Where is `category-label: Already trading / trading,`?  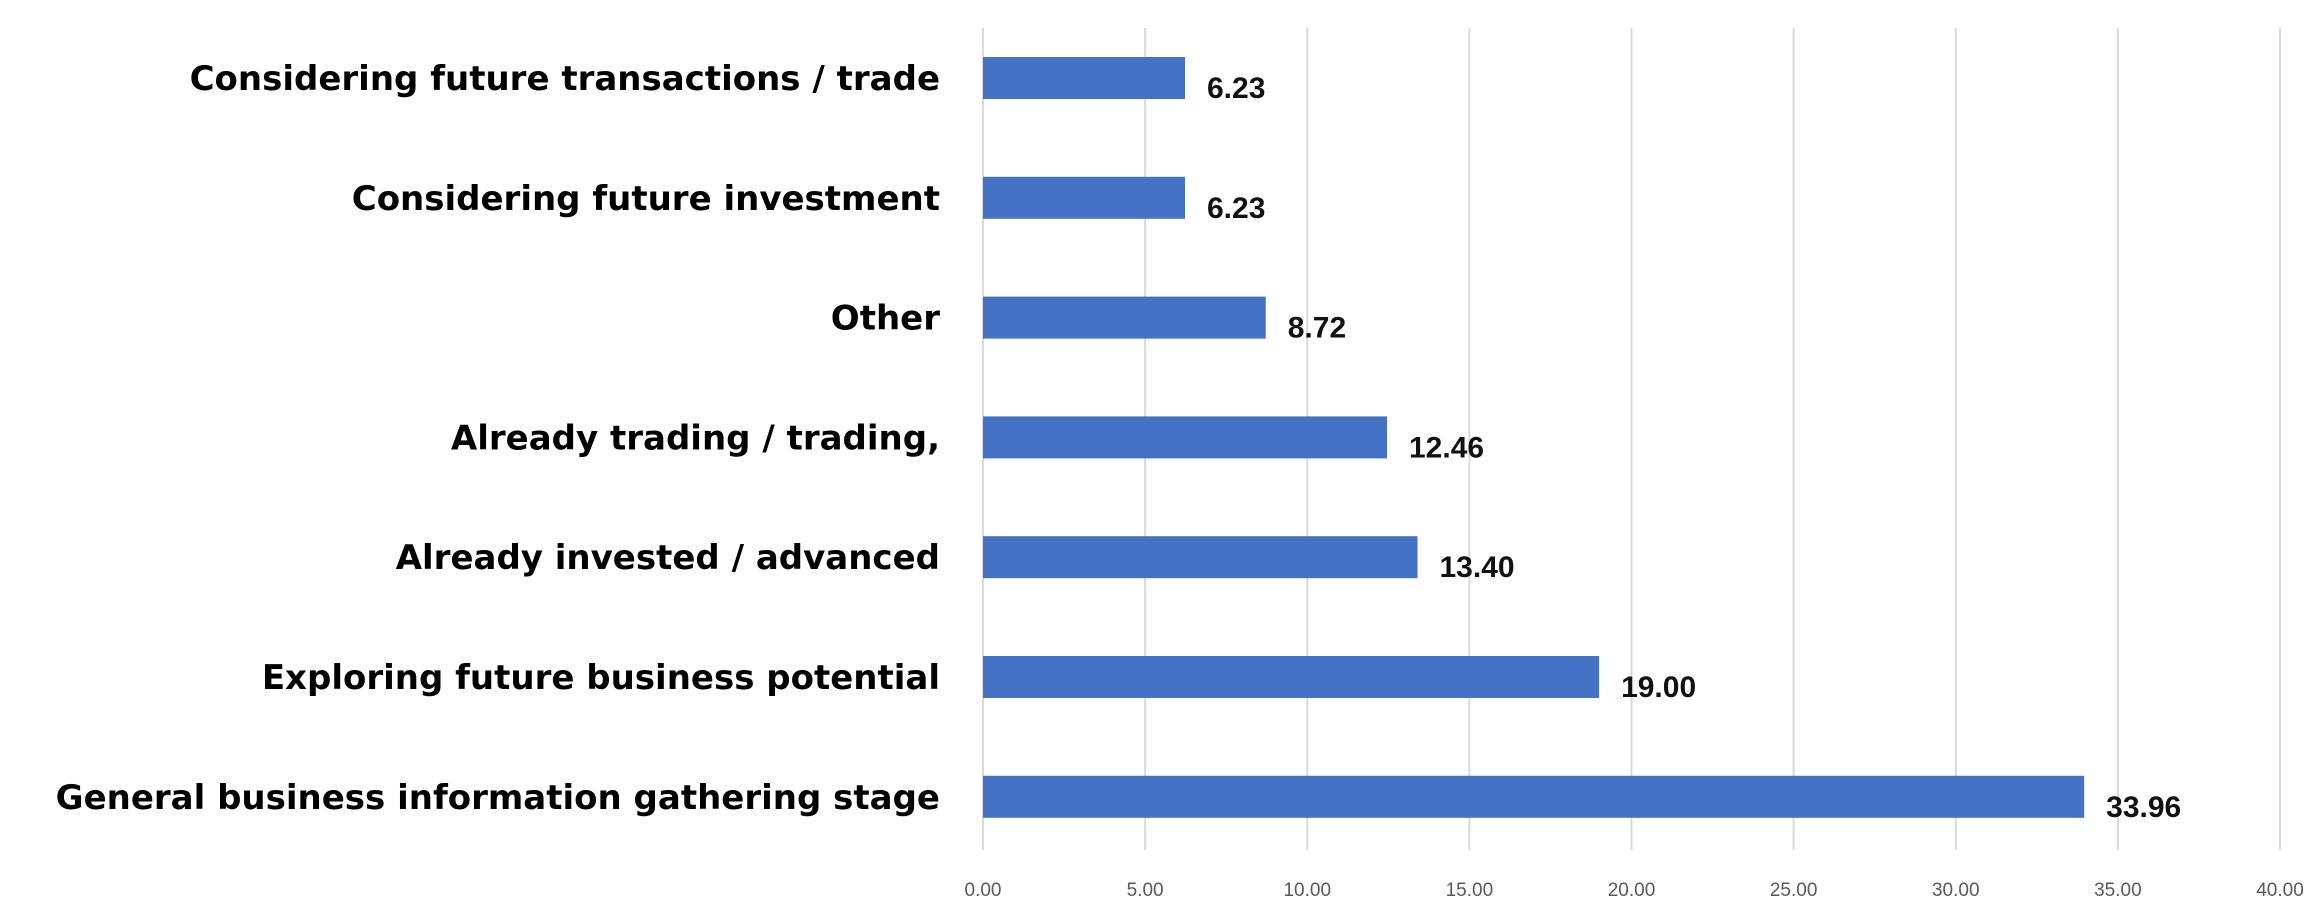
category-label: Already trading / trading, is located at coordinates (695, 438).